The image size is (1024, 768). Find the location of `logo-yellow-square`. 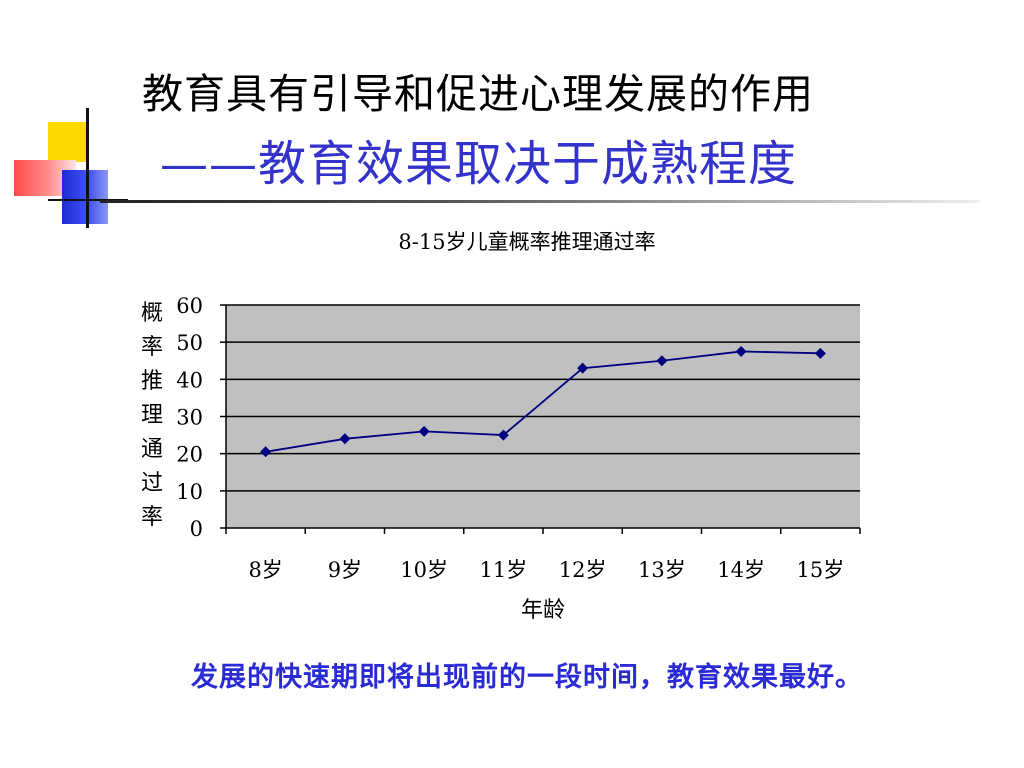

logo-yellow-square is located at coordinates (68, 142).